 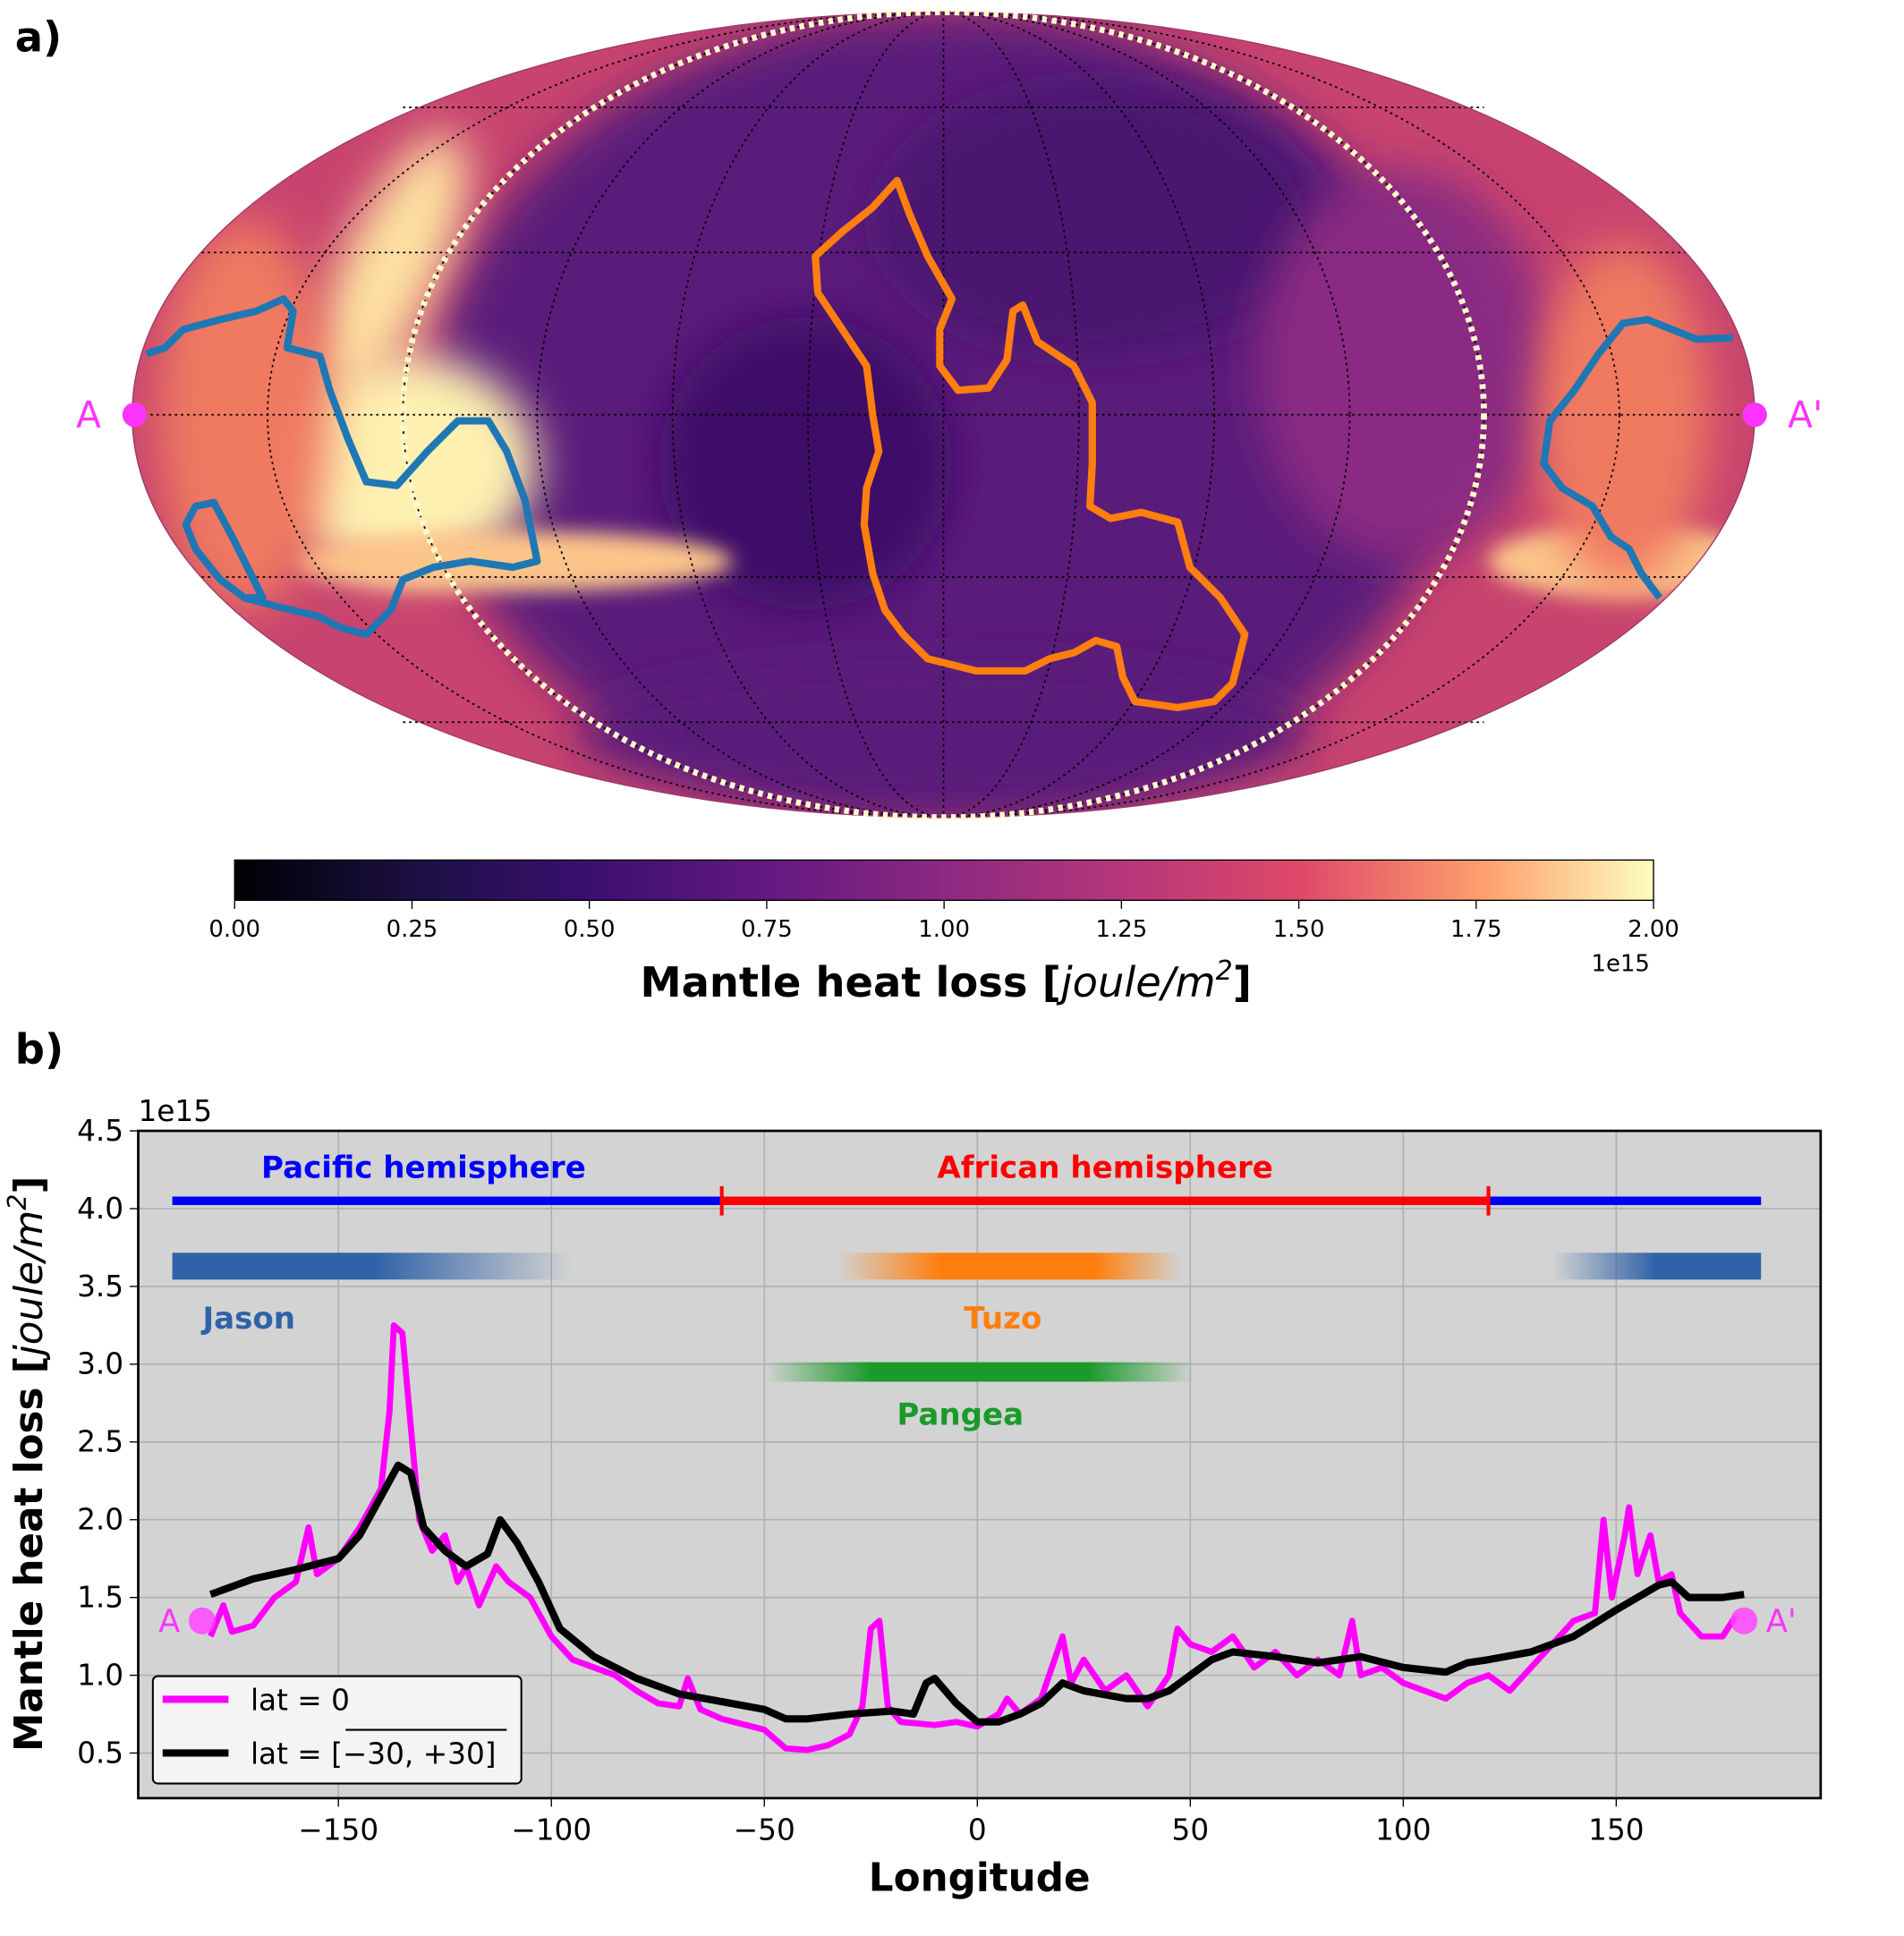 What do you see at coordinates (980, 1879) in the screenshot?
I see `x-axis-label: Longitude` at bounding box center [980, 1879].